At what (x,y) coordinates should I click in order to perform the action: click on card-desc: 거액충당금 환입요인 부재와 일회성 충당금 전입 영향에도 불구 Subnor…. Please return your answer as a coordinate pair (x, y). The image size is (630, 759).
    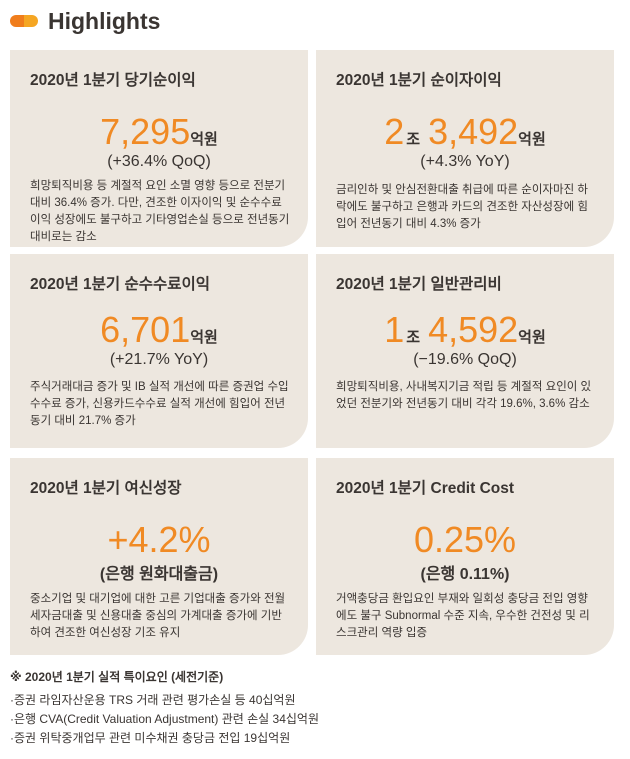
    Looking at the image, I should click on (463, 616).